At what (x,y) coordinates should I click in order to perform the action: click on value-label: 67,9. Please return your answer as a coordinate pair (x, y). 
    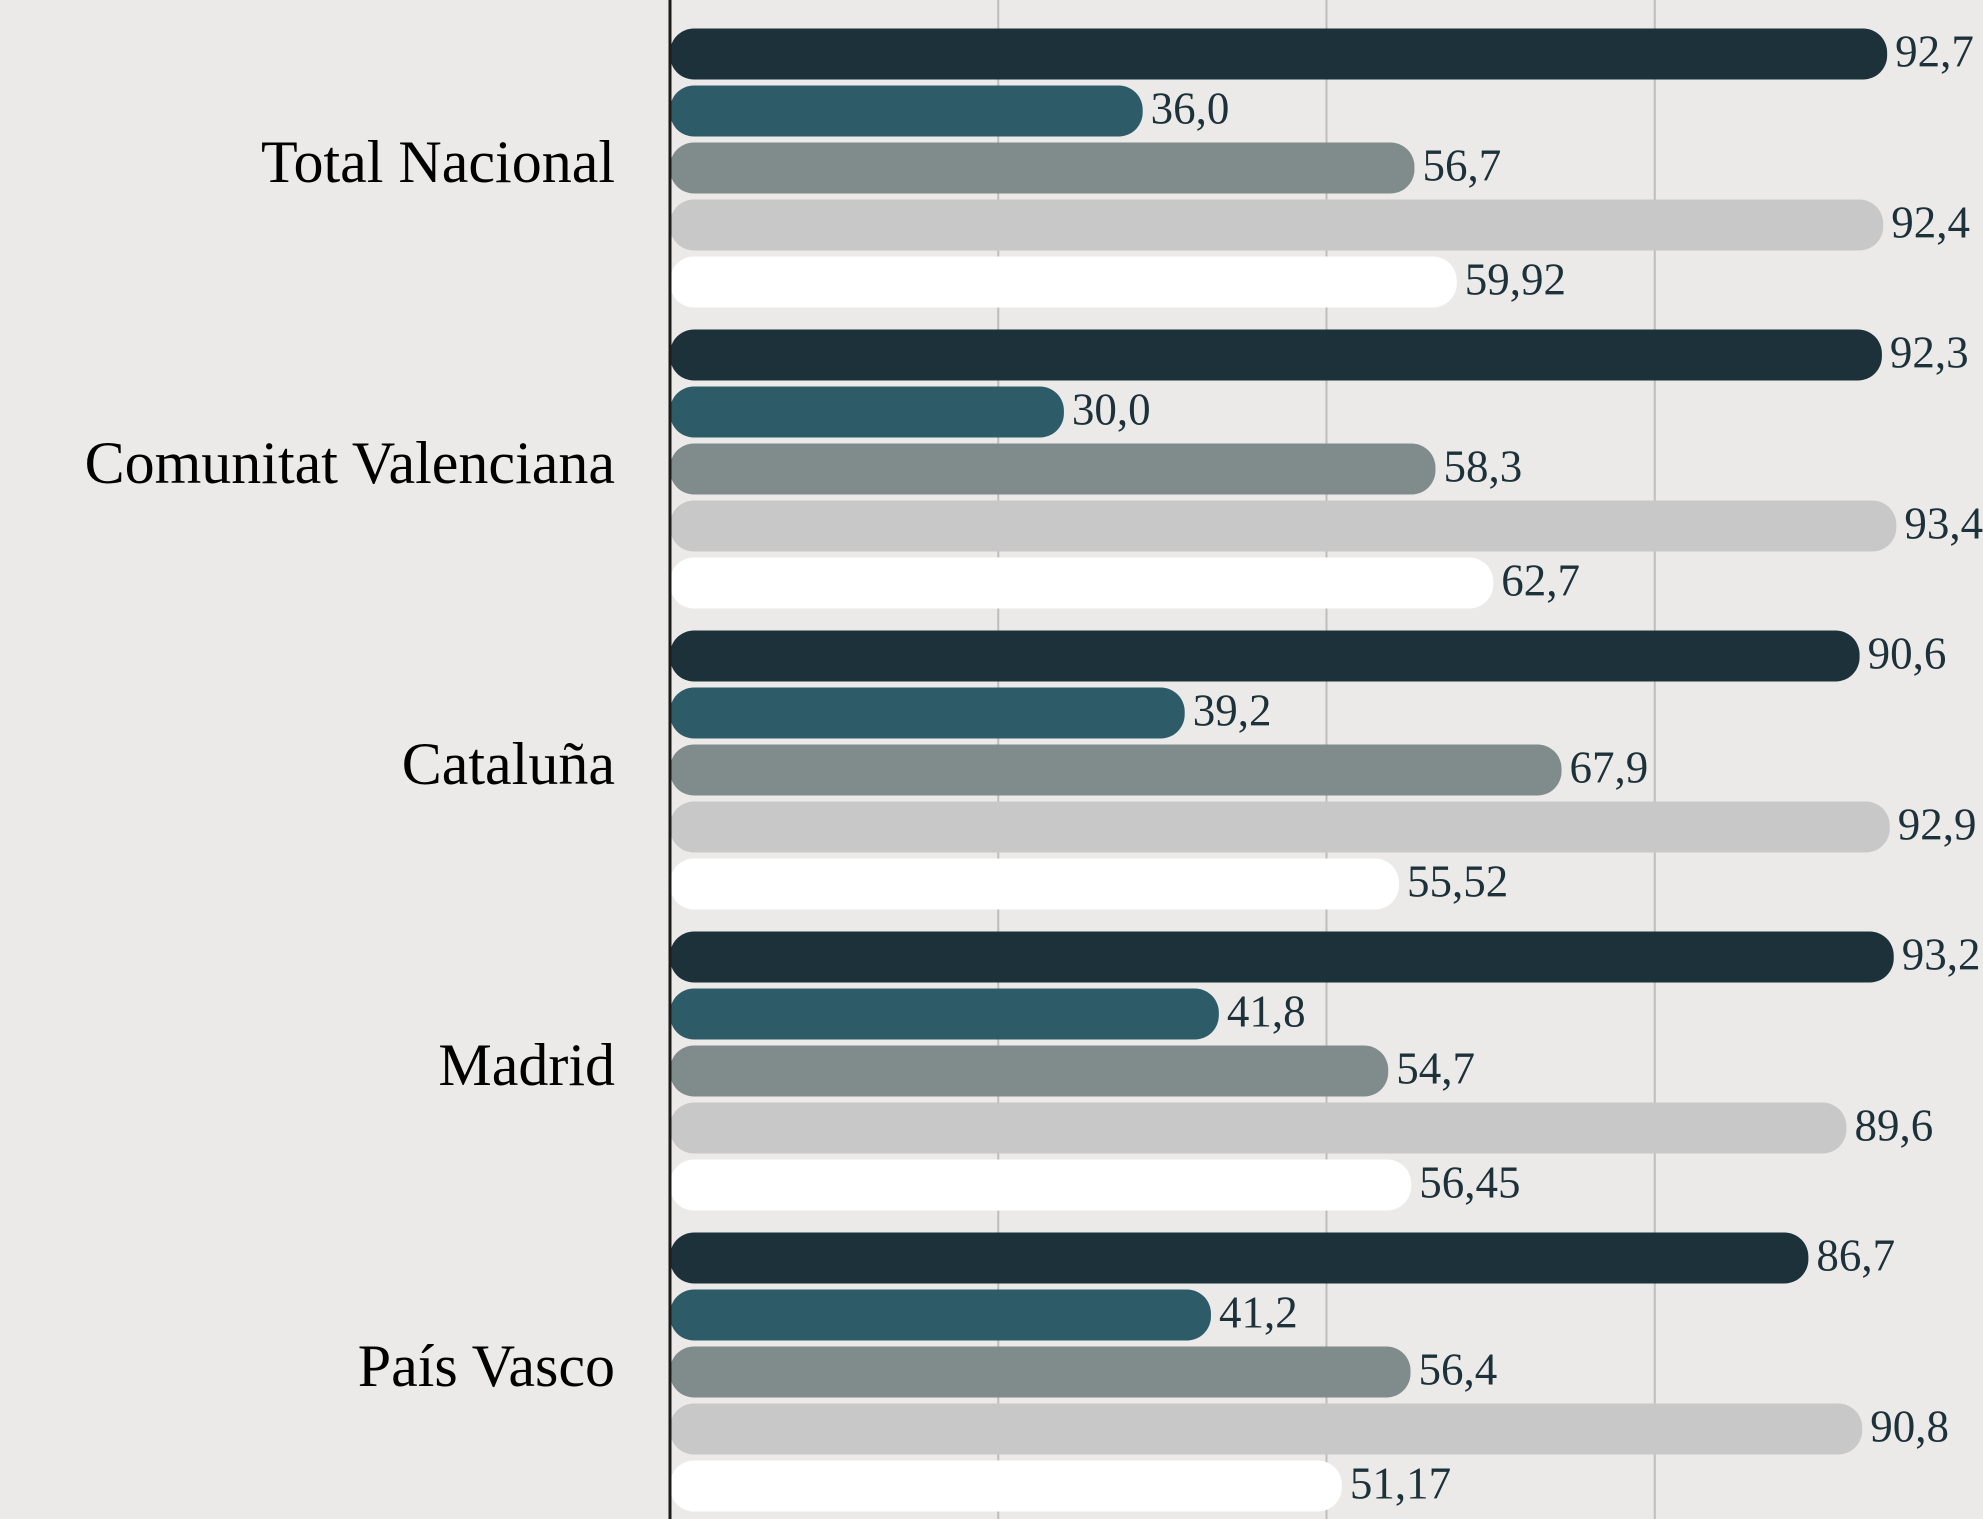
    Looking at the image, I should click on (1609, 767).